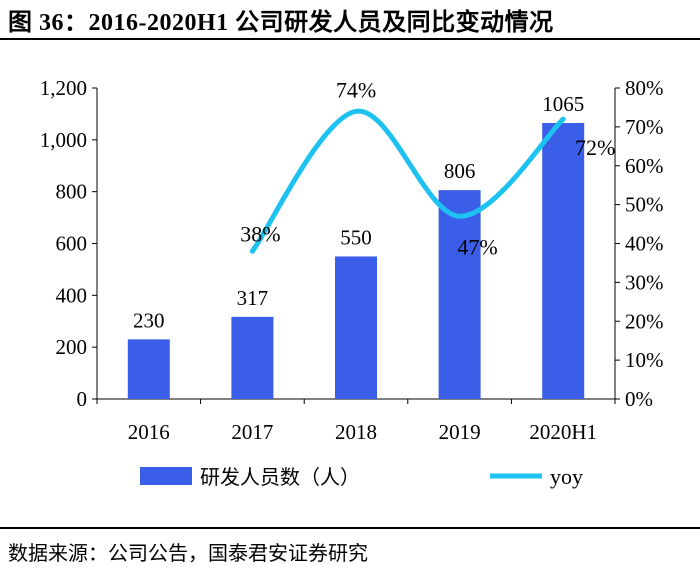 The width and height of the screenshot is (700, 574). What do you see at coordinates (563, 261) in the screenshot?
I see `bar-2020H1` at bounding box center [563, 261].